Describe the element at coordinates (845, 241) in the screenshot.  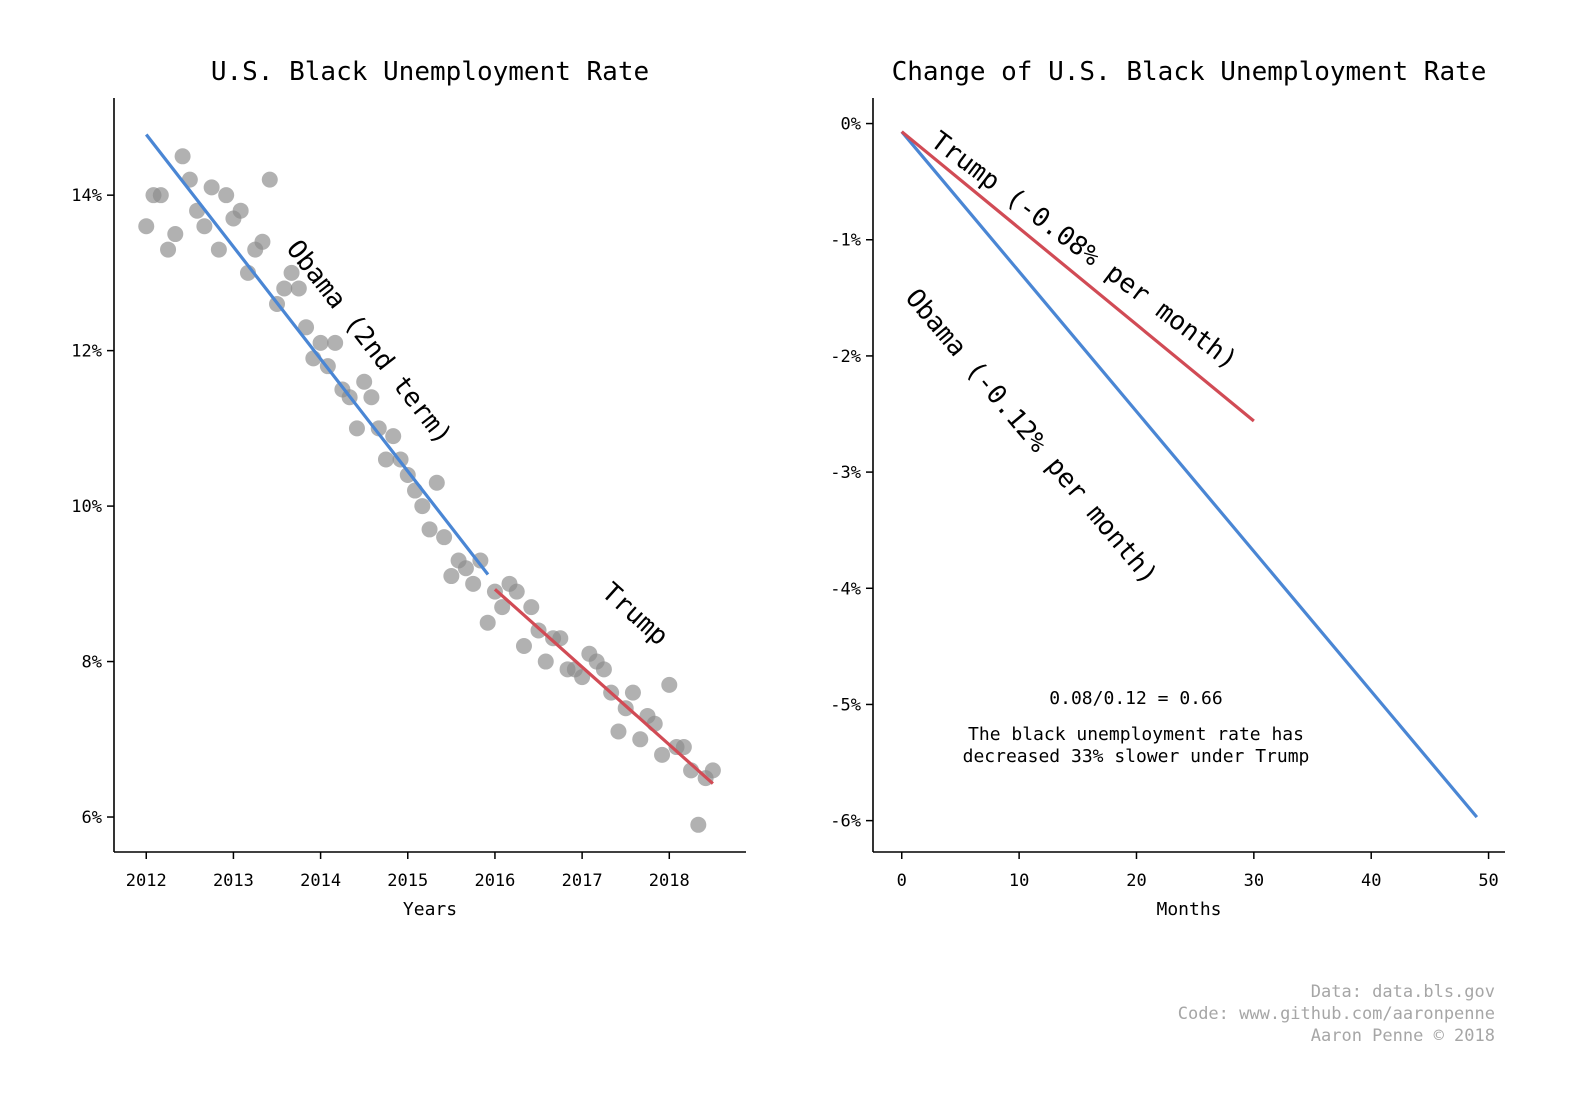
I see `right-y-tick-label: -1%` at that location.